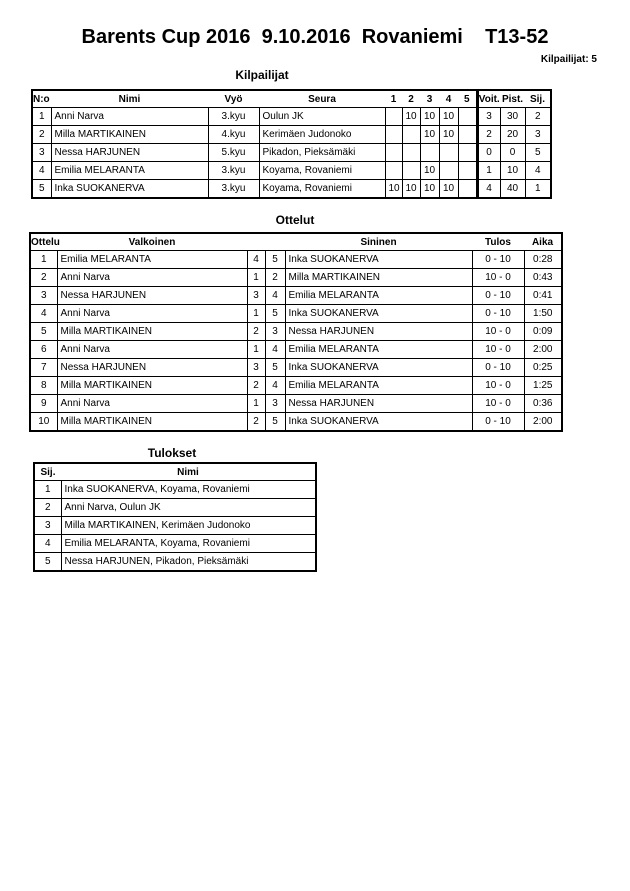 The height and width of the screenshot is (891, 630). What do you see at coordinates (498, 242) in the screenshot?
I see `matches-header-5: Tulos` at bounding box center [498, 242].